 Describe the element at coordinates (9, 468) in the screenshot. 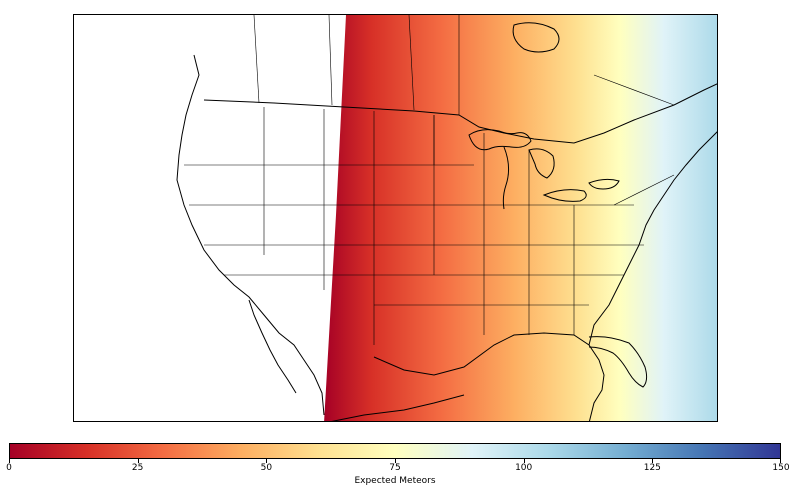

I see `colorbar-tick-label: 0` at that location.